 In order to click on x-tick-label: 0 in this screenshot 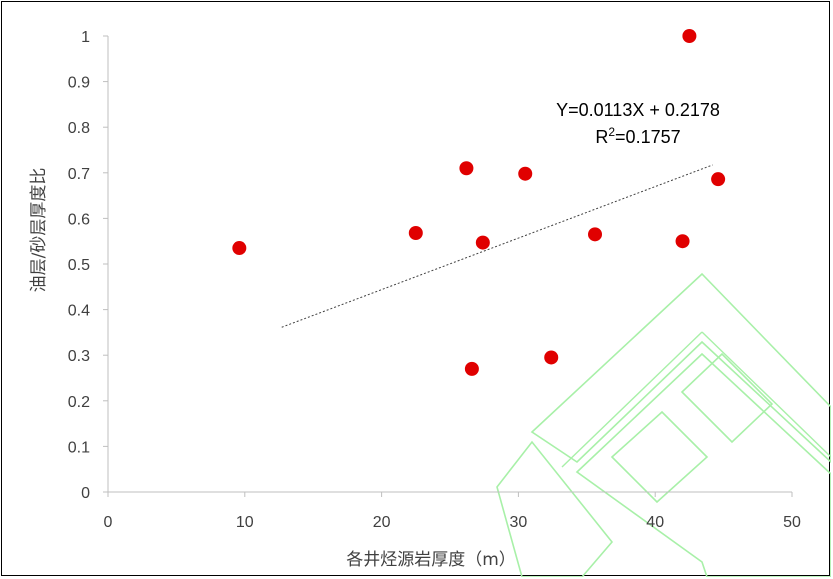, I will do `click(108, 522)`.